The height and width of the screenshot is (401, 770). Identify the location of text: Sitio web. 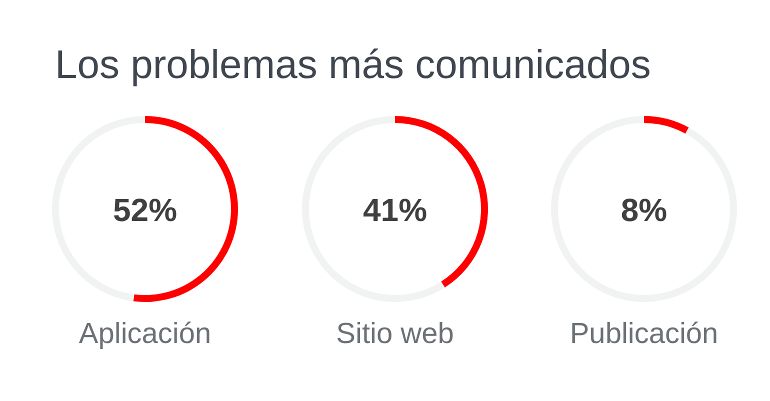
(395, 334).